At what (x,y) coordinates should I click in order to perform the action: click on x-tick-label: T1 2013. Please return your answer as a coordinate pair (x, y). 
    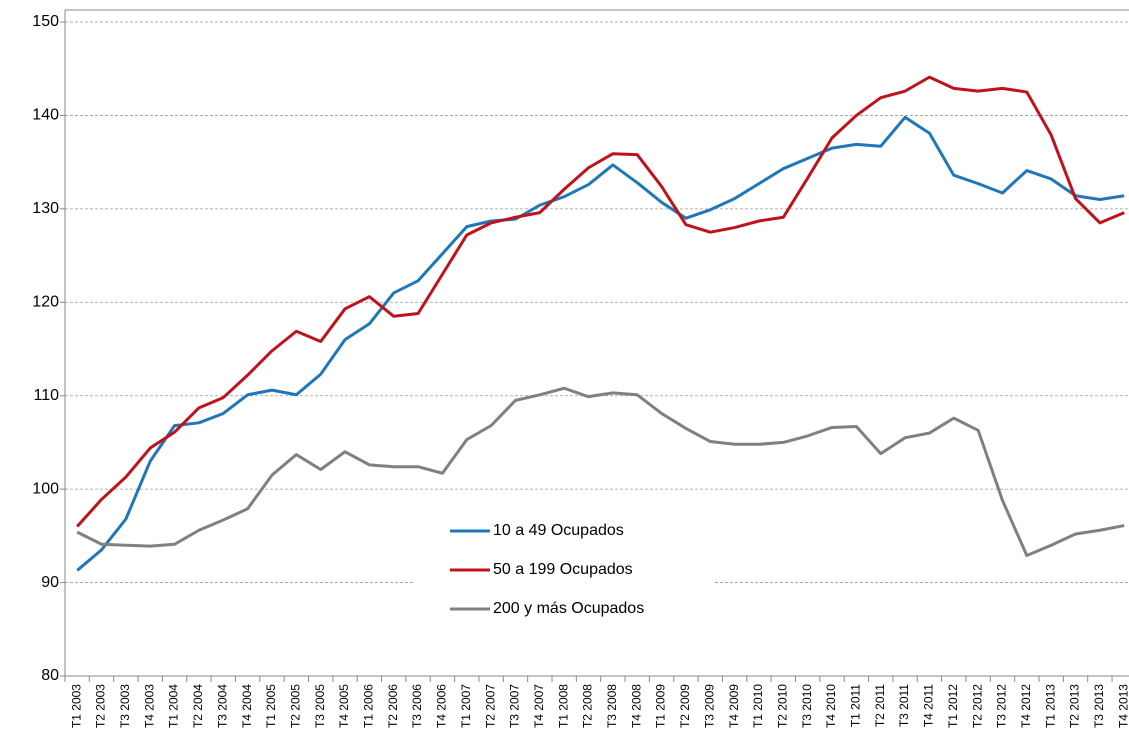
    Looking at the image, I should click on (1050, 706).